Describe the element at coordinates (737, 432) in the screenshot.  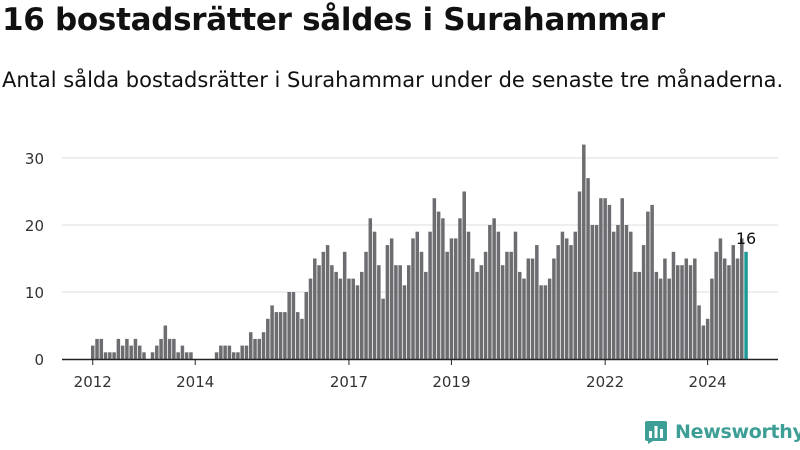
I see `newsworthy-logo-text: Newsworthy` at that location.